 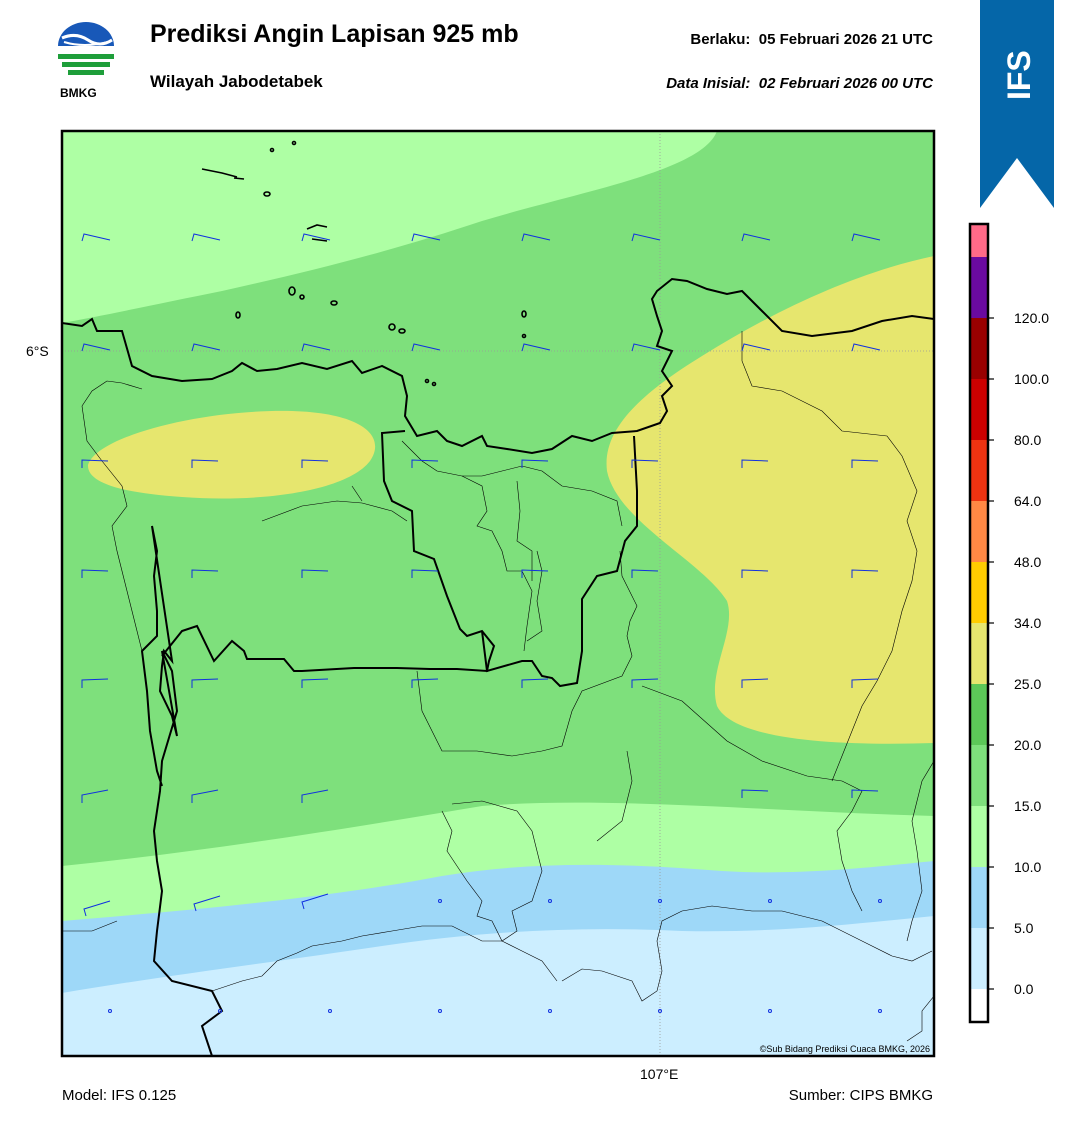 I want to click on model-label: Model: IFS 0.125, so click(x=119, y=1095).